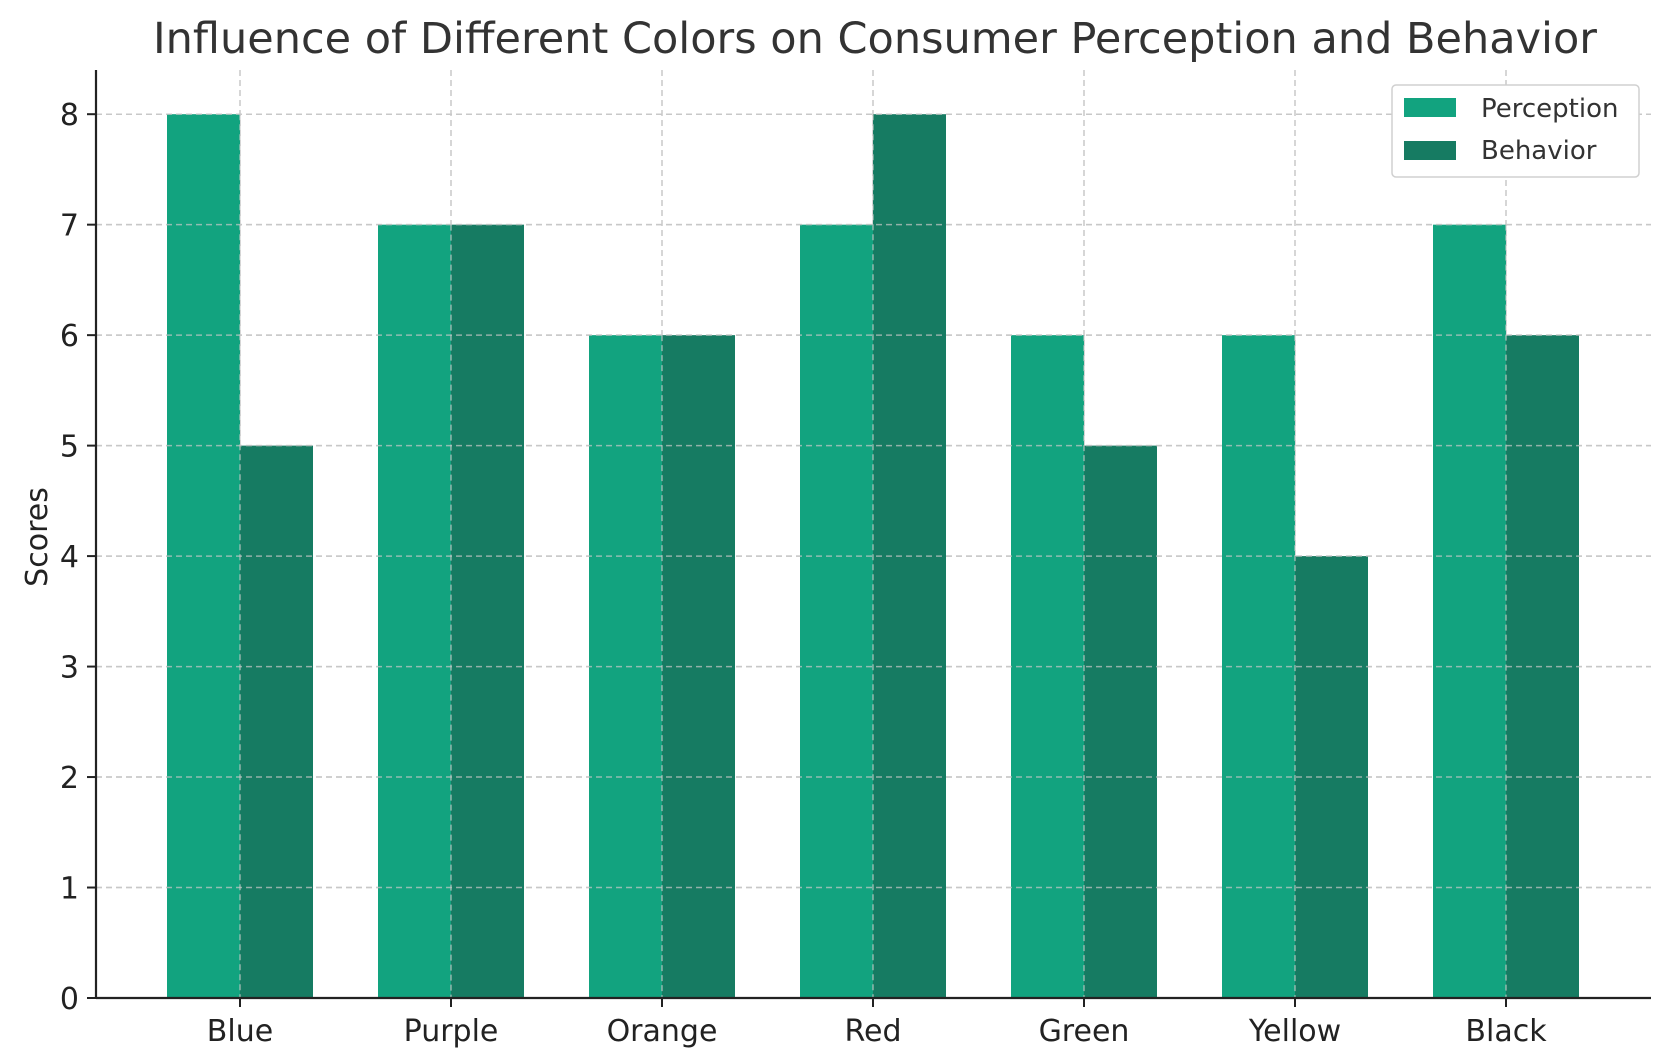 This screenshot has height=1057, width=1665. Describe the element at coordinates (37, 537) in the screenshot. I see `y-axis-label: Scores` at that location.